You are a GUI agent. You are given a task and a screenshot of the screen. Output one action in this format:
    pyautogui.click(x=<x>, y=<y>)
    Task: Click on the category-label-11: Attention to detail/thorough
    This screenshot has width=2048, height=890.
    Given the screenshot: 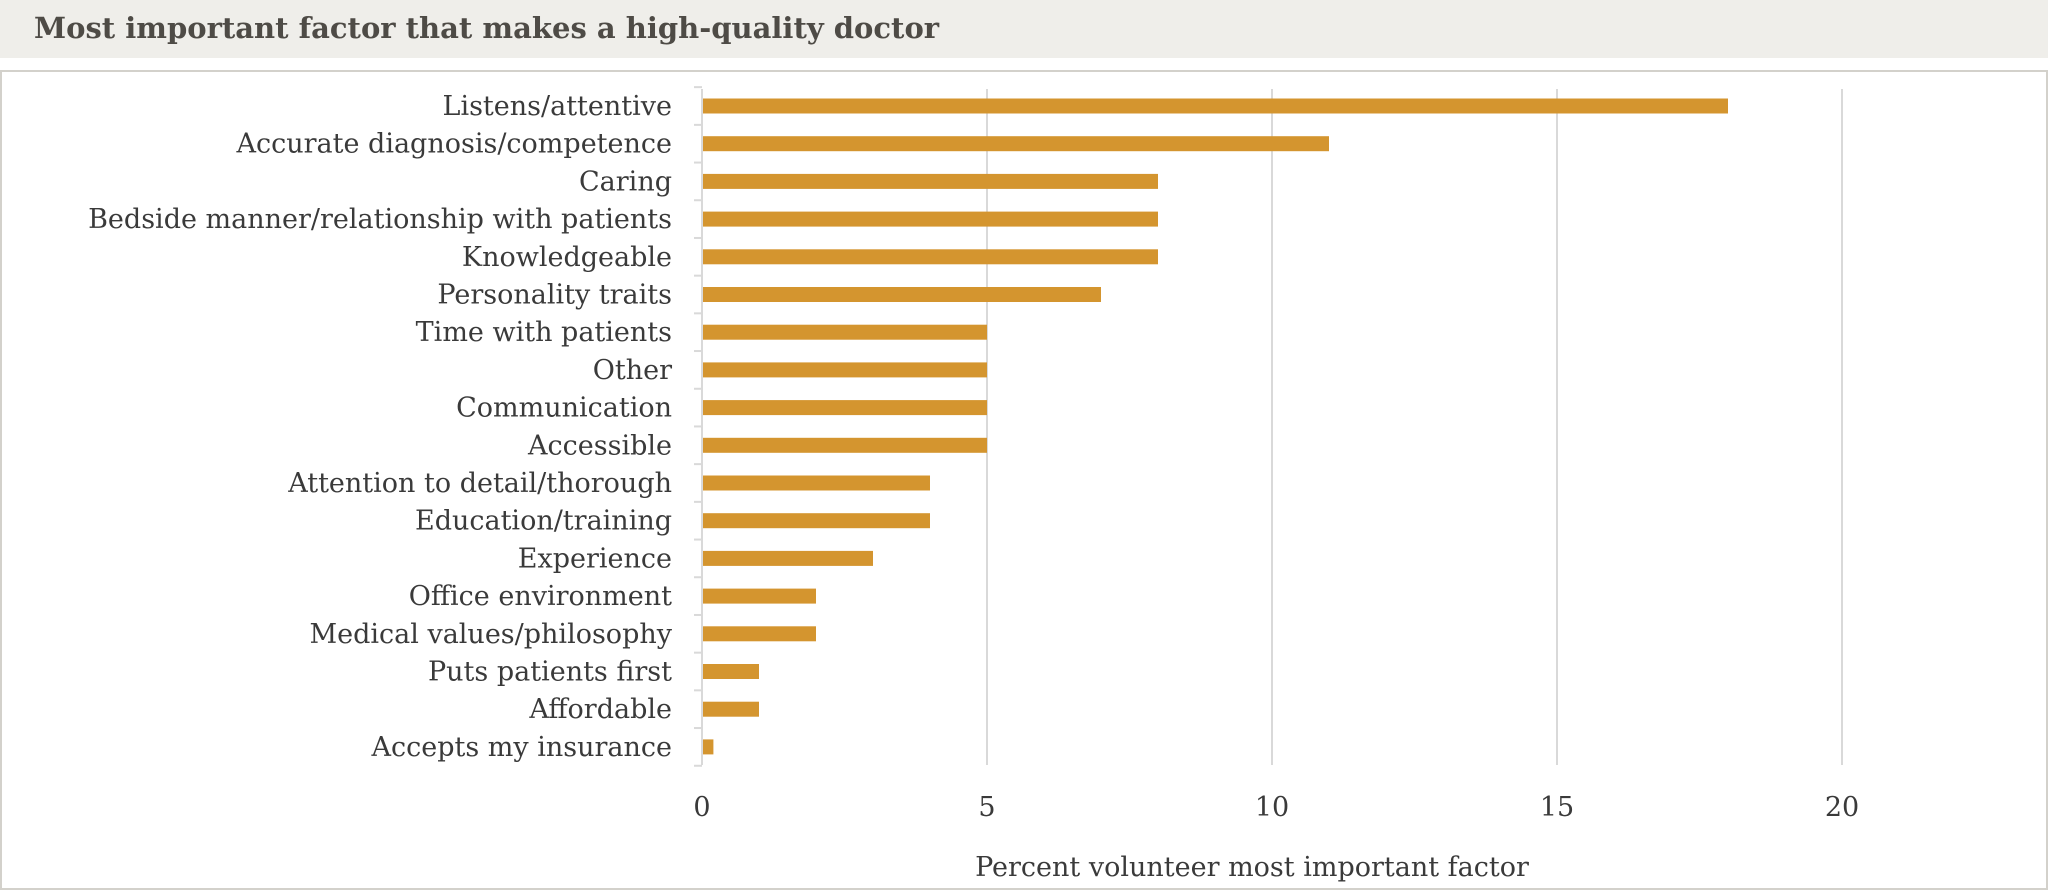 What is the action you would take?
    pyautogui.click(x=479, y=483)
    